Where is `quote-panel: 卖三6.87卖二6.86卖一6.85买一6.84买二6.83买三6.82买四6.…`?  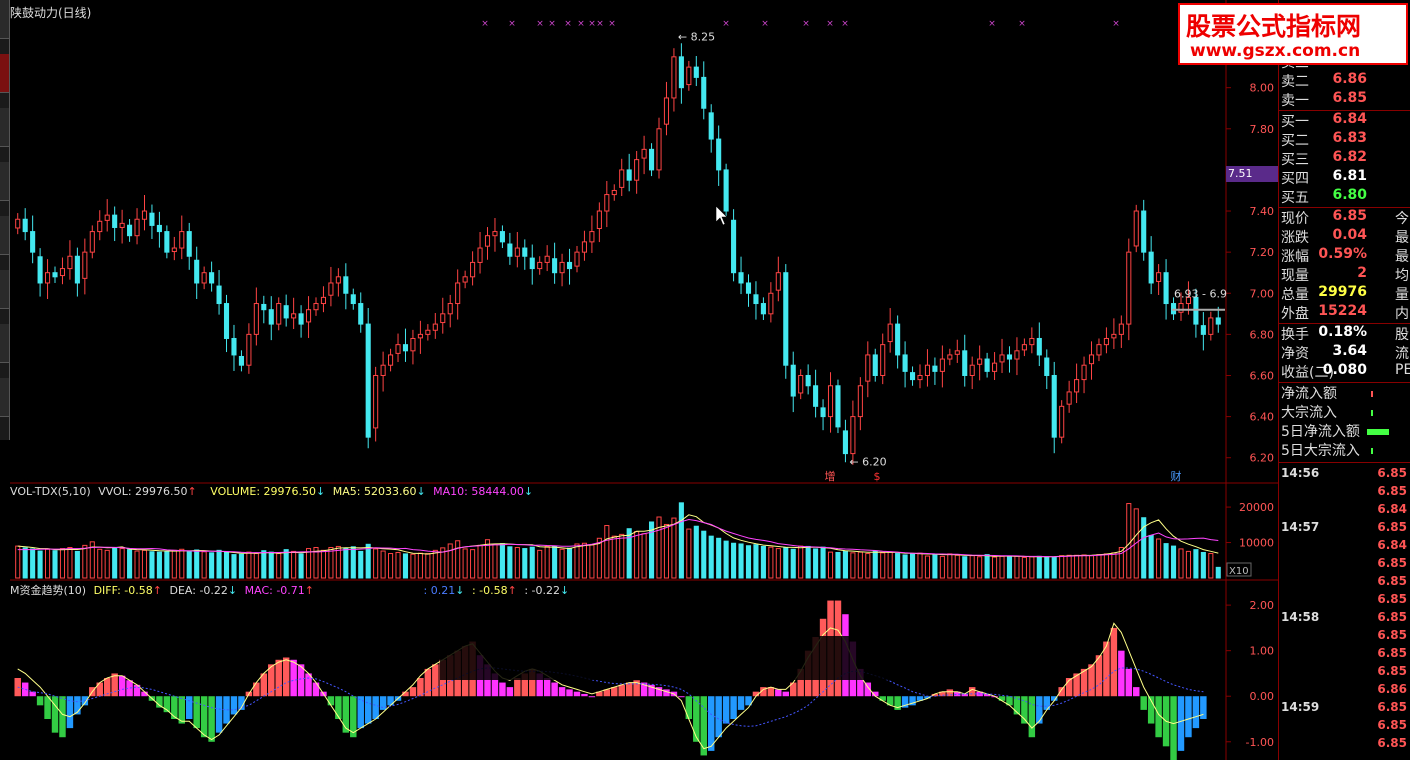 quote-panel: 卖三6.87卖二6.86卖一6.85买一6.84买二6.83买三6.82买四6.… is located at coordinates (1344, 380).